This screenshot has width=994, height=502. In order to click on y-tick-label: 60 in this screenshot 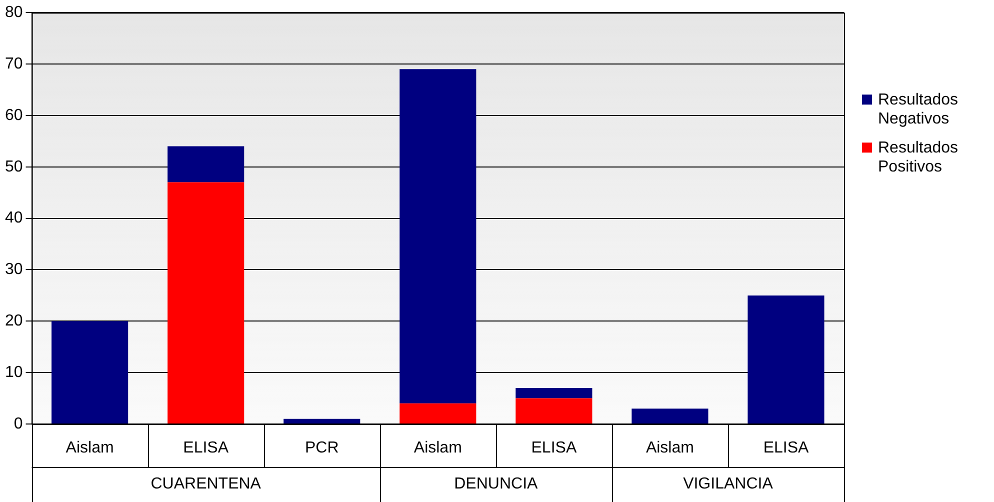, I will do `click(14, 115)`.